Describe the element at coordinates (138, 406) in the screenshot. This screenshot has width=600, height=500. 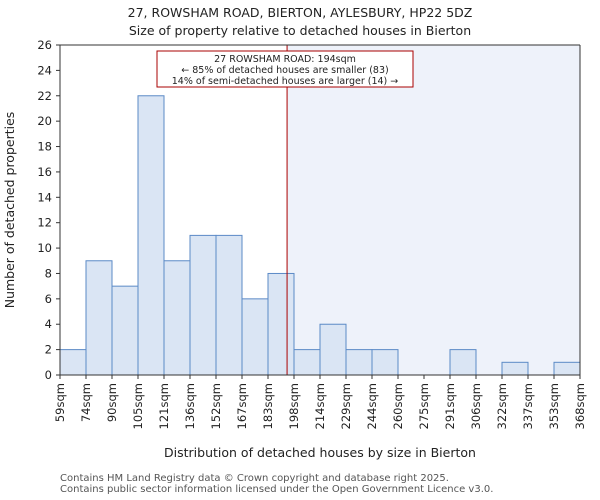
I see `x-tick-label: 105sqm` at that location.